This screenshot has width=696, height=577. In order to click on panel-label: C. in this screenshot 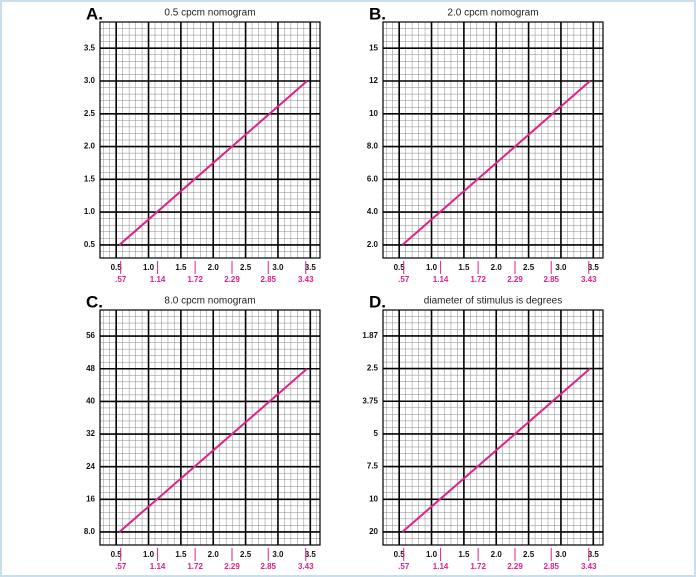, I will do `click(94, 301)`.